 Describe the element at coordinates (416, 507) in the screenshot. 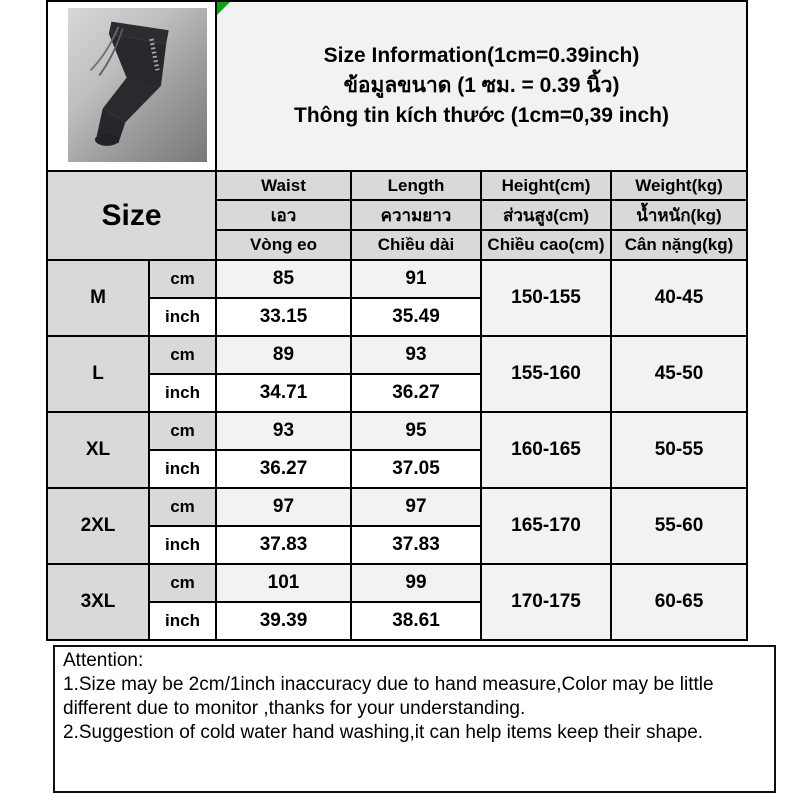

I see `length-cm-value: 97` at that location.